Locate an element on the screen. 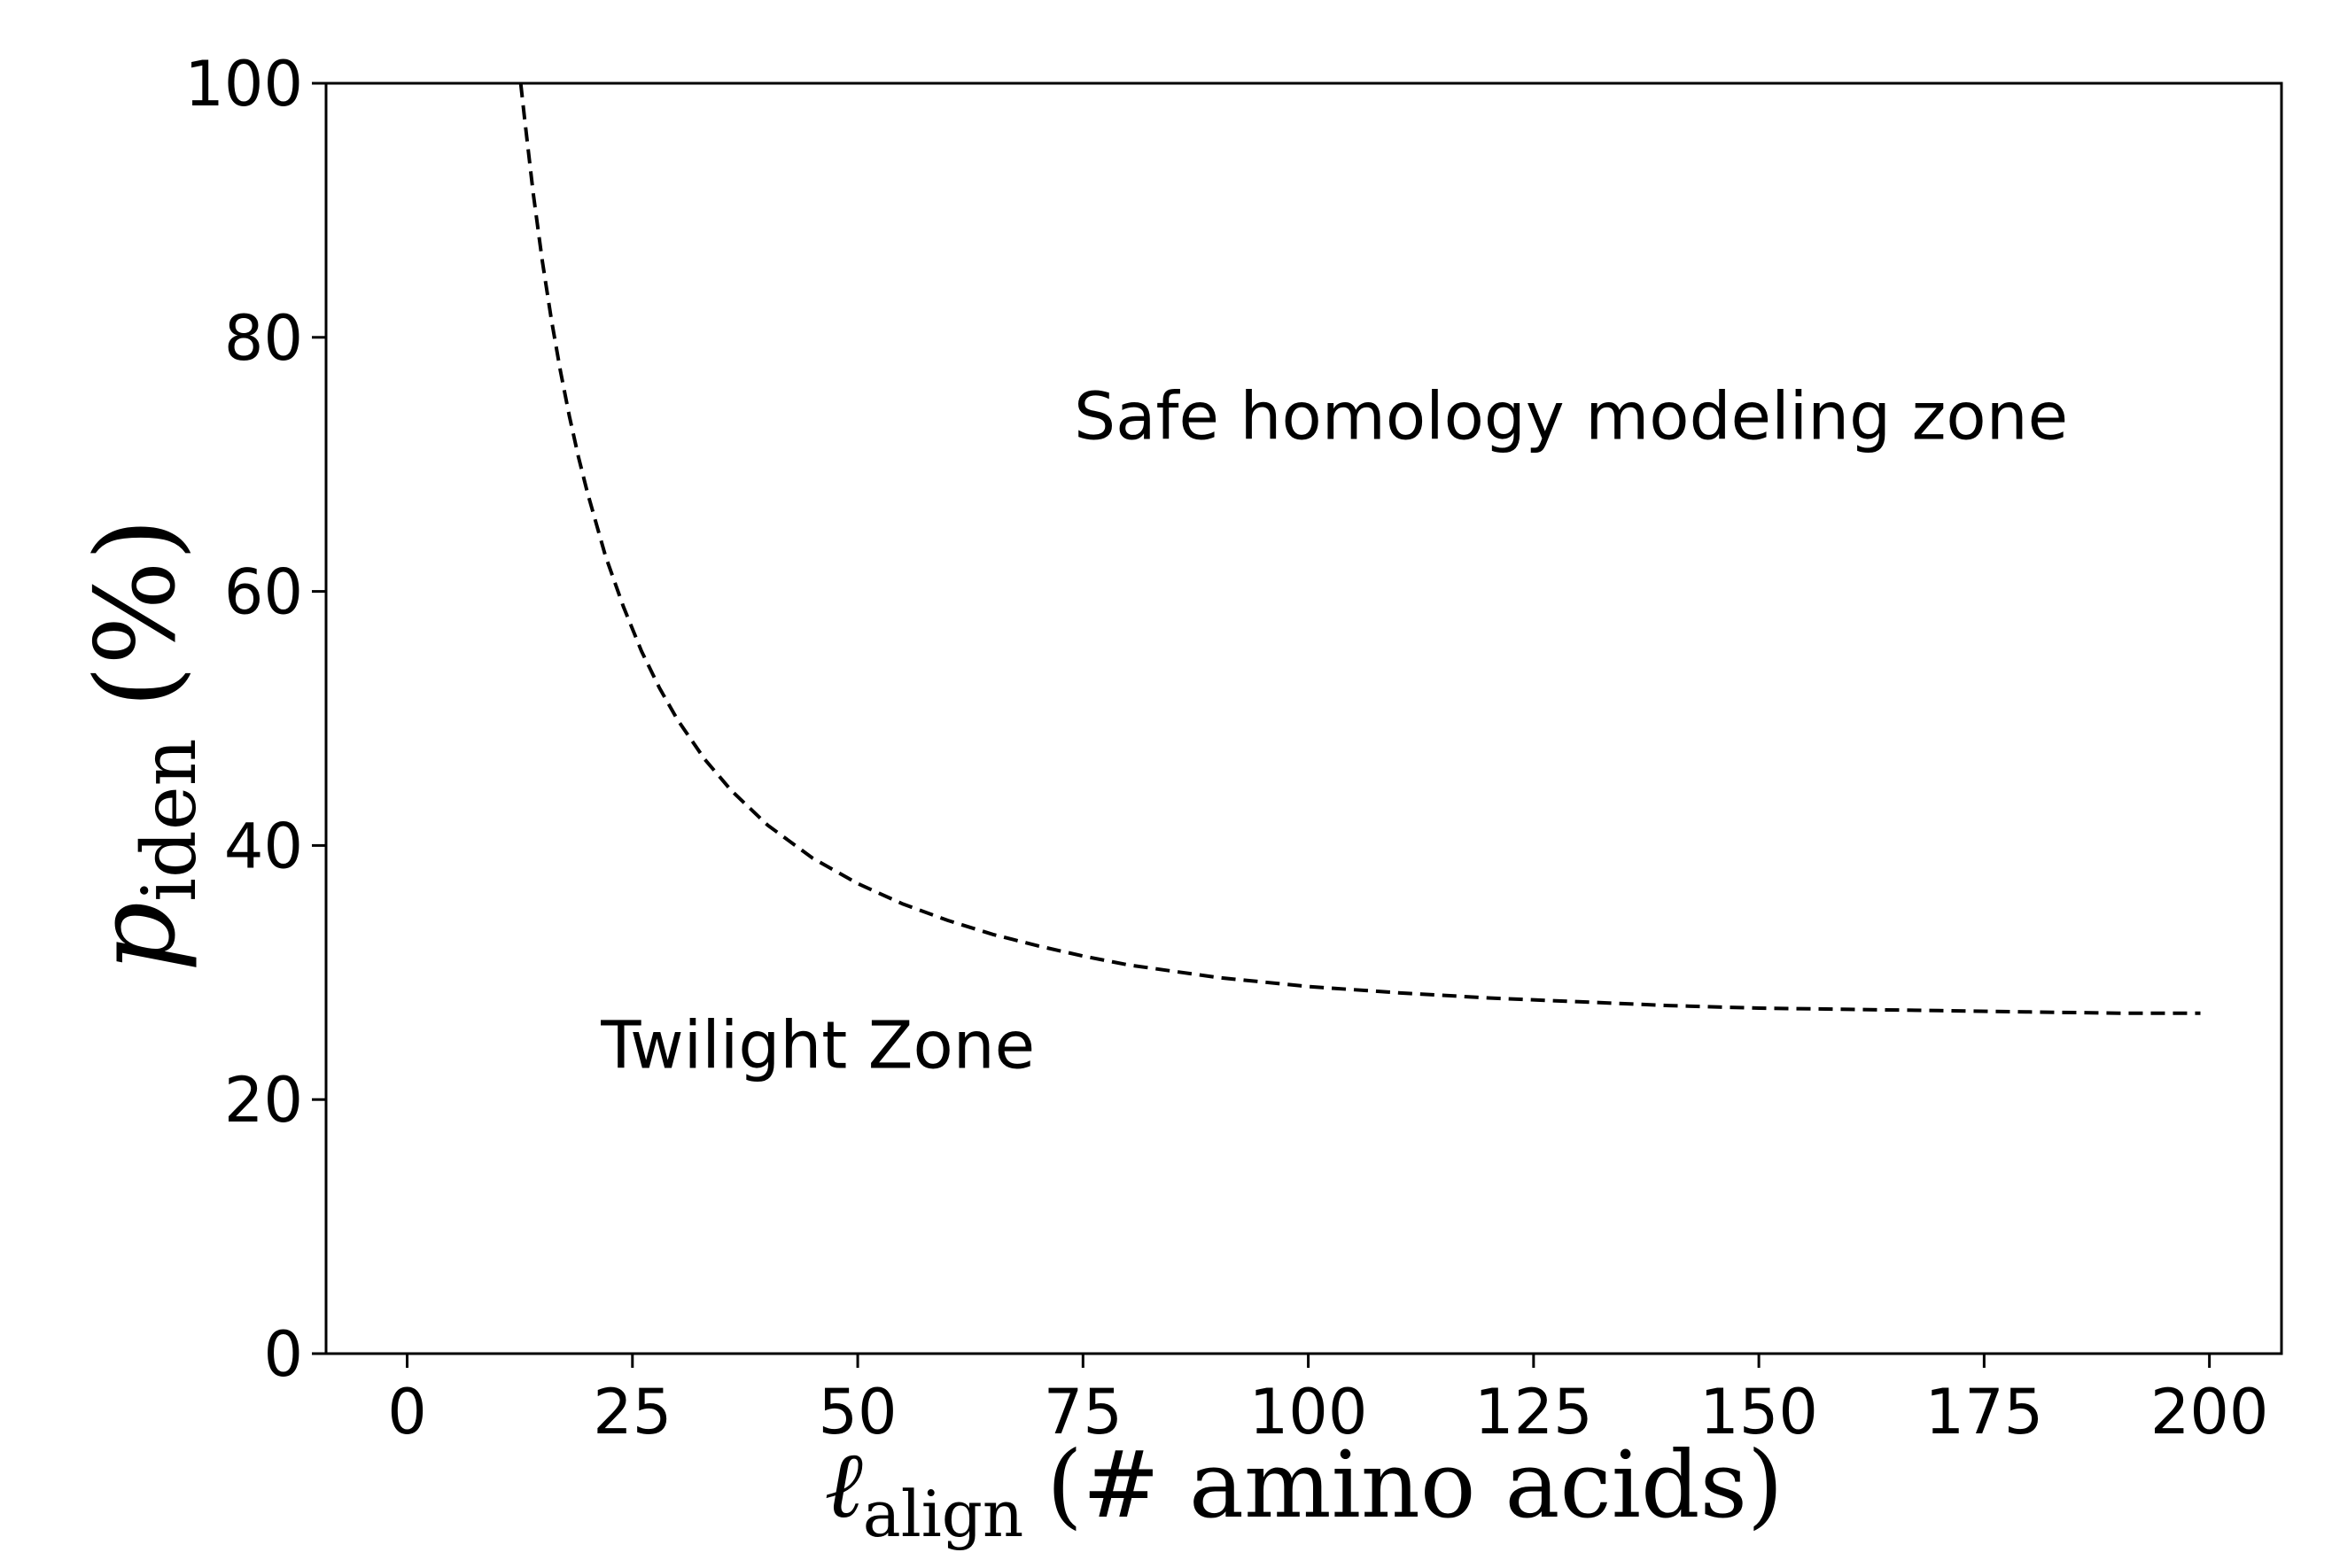 The height and width of the screenshot is (1568, 2332). y-axis-text: (%) is located at coordinates (136, 613).